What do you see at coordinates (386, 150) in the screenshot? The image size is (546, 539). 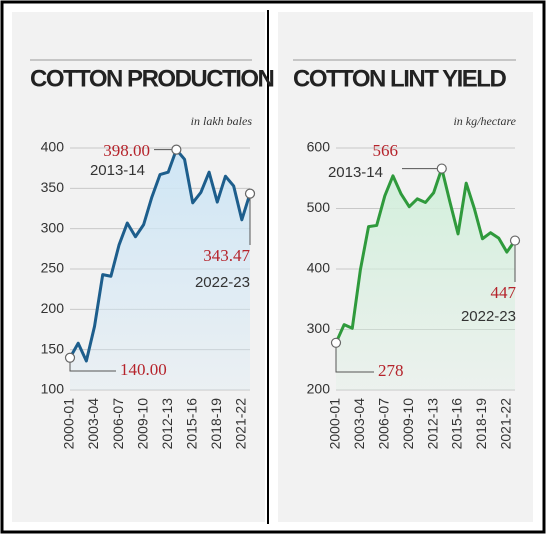 I see `data-label: 566` at bounding box center [386, 150].